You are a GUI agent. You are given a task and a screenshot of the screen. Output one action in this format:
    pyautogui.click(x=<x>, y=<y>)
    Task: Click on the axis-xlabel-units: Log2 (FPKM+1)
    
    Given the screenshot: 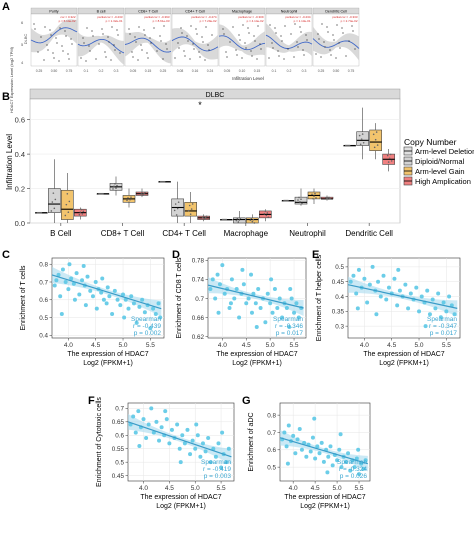 What is the action you would take?
    pyautogui.click(x=404, y=363)
    